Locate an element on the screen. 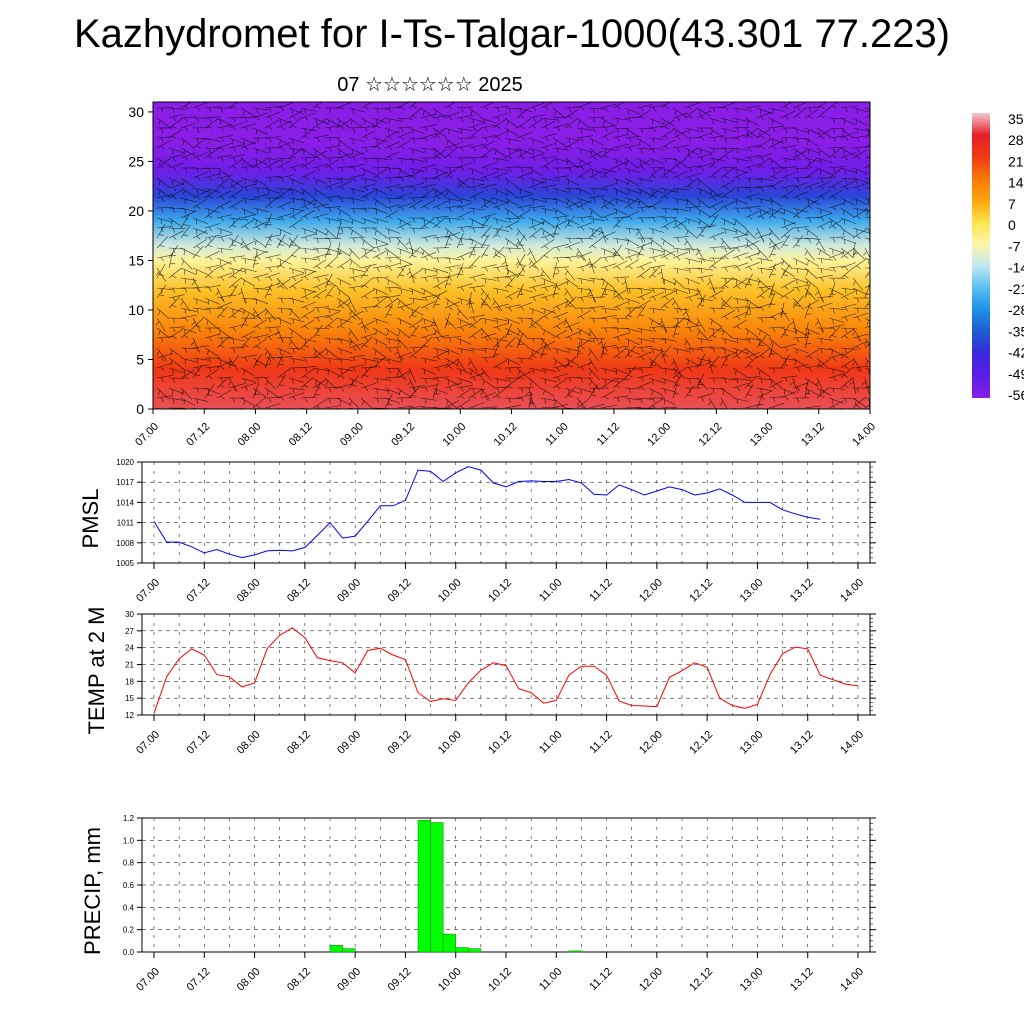 The width and height of the screenshot is (1024, 1024). precip-x-tick-label: 13.12 is located at coordinates (802, 980).